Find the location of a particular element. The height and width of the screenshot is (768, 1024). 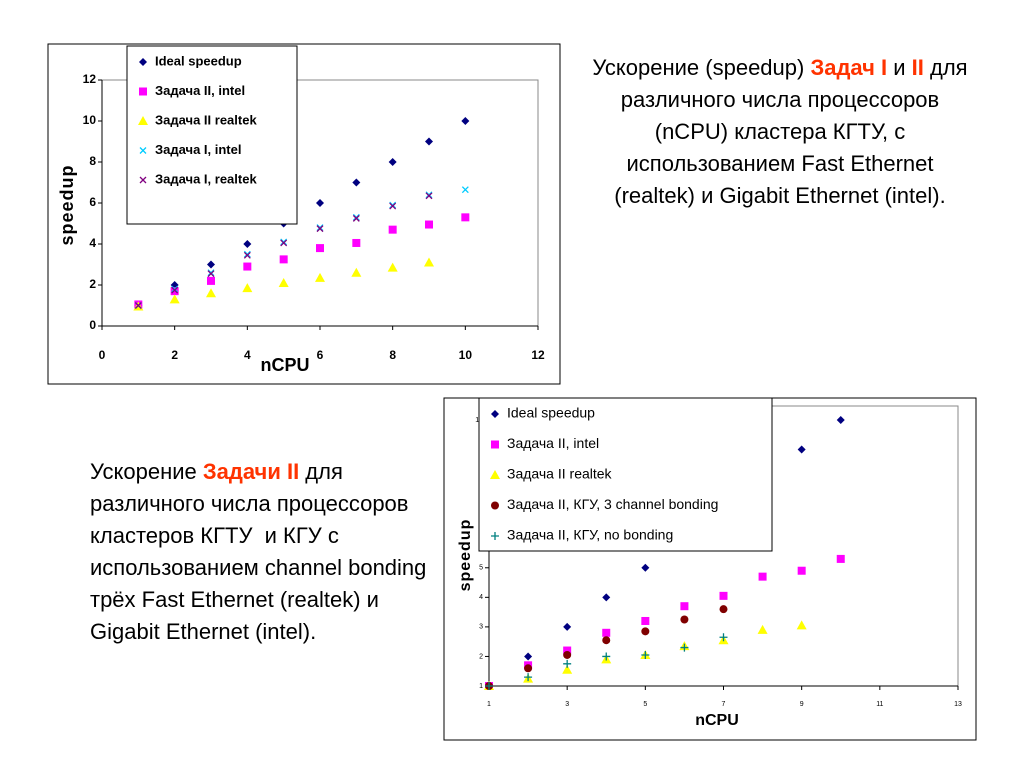

x-tick-label: 5 is located at coordinates (645, 704).